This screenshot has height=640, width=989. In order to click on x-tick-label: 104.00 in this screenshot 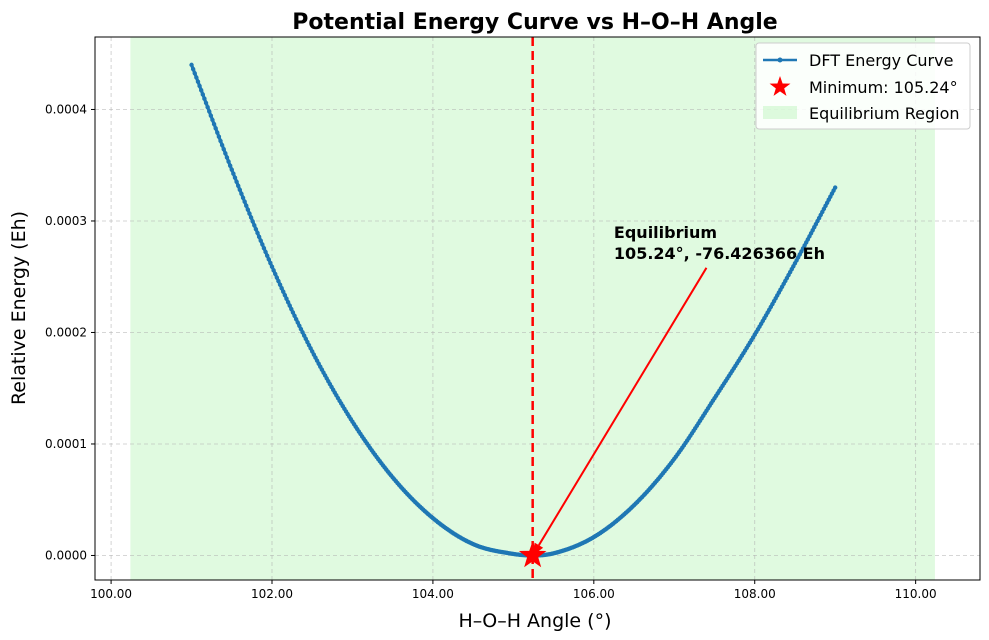, I will do `click(433, 594)`.